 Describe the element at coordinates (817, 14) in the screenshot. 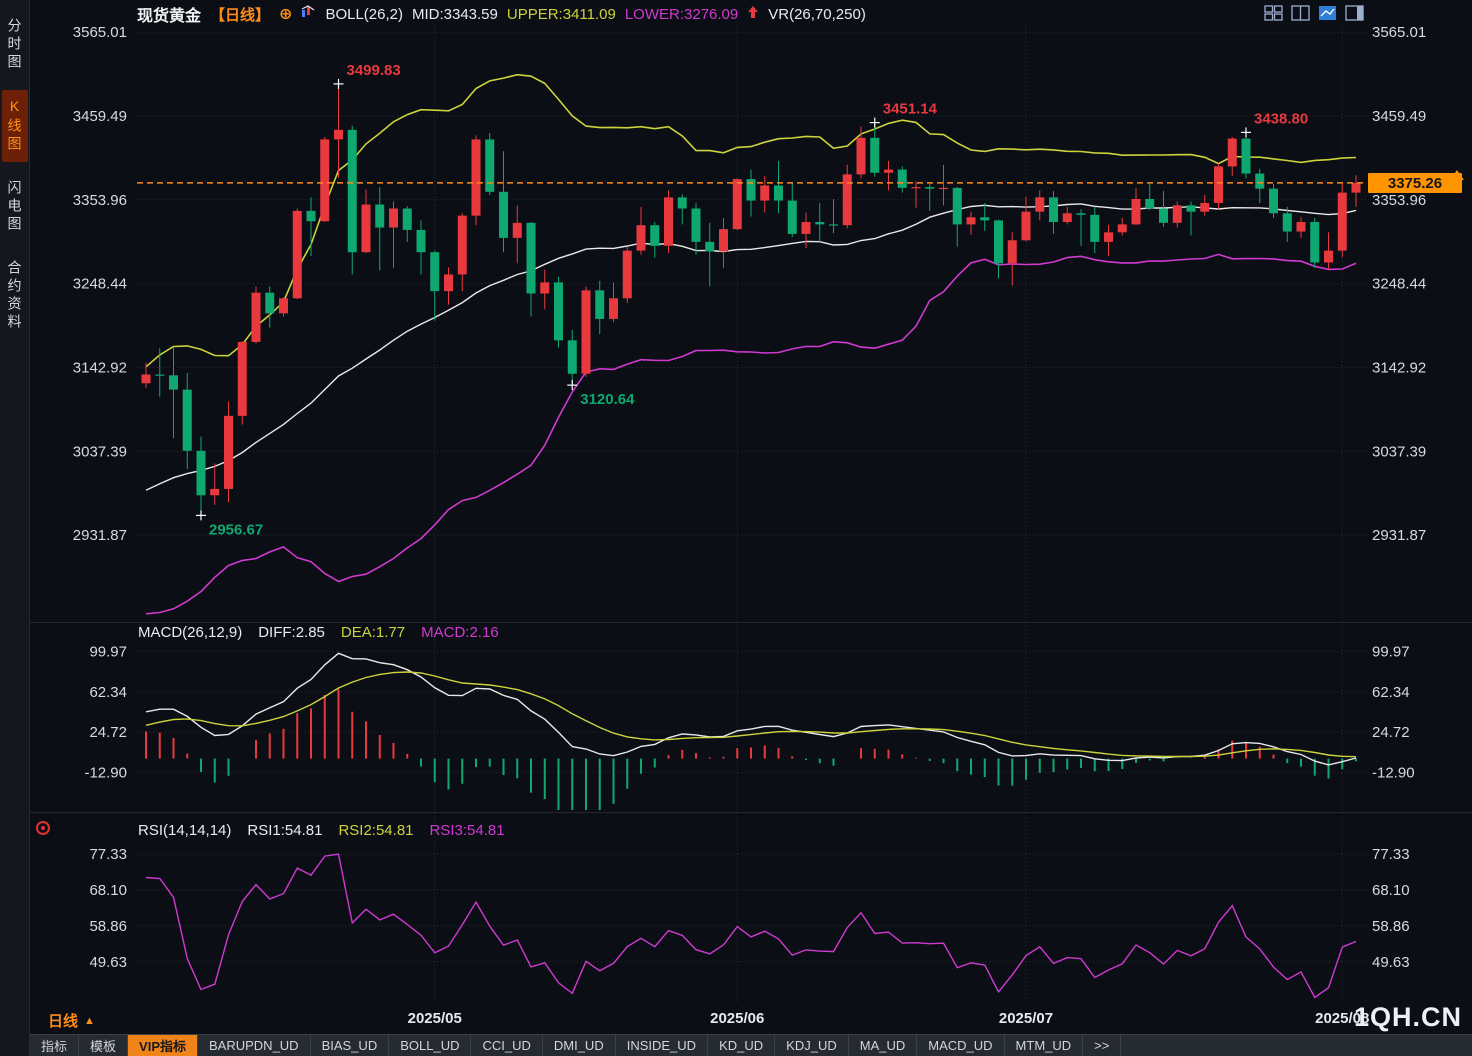

I see `vr-params-label: VR(26,70,250)` at that location.